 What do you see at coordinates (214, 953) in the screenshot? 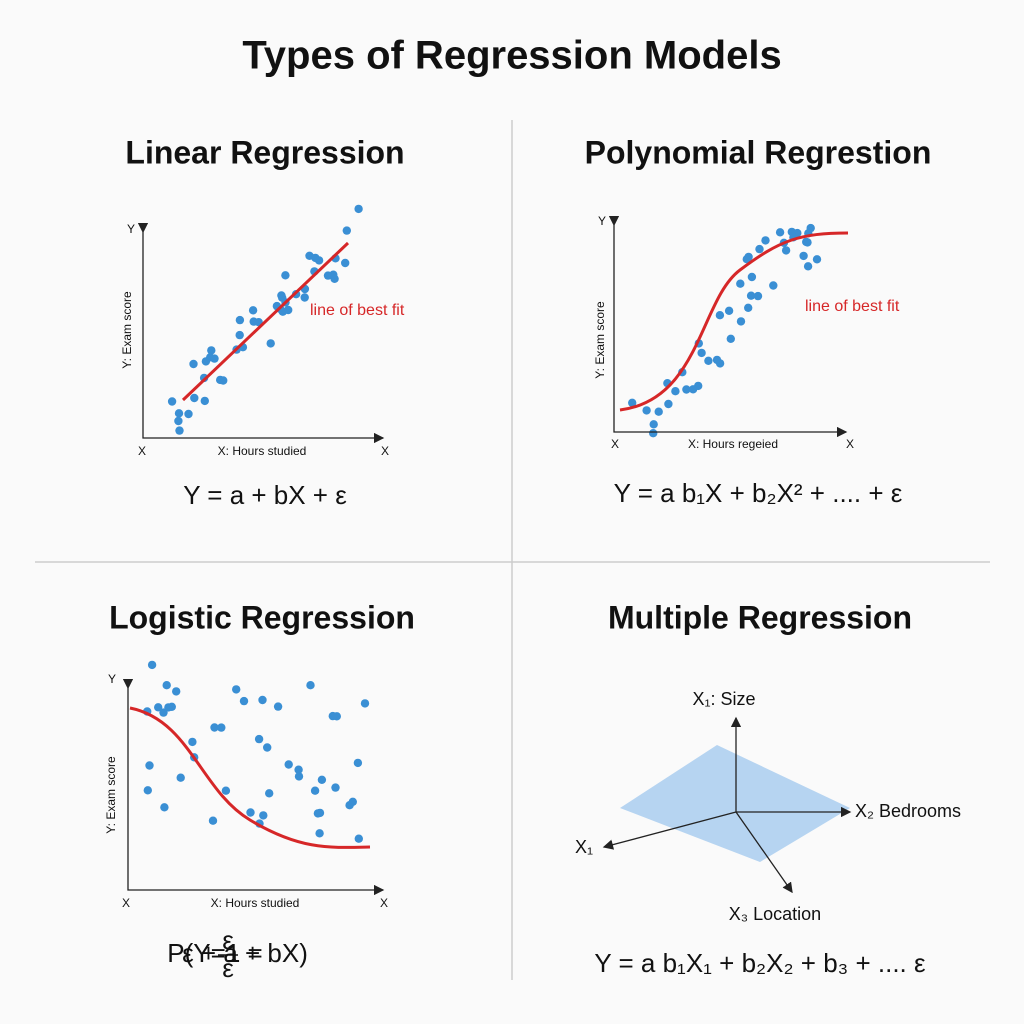
I see `formula-part: P(Y=1 =` at bounding box center [214, 953].